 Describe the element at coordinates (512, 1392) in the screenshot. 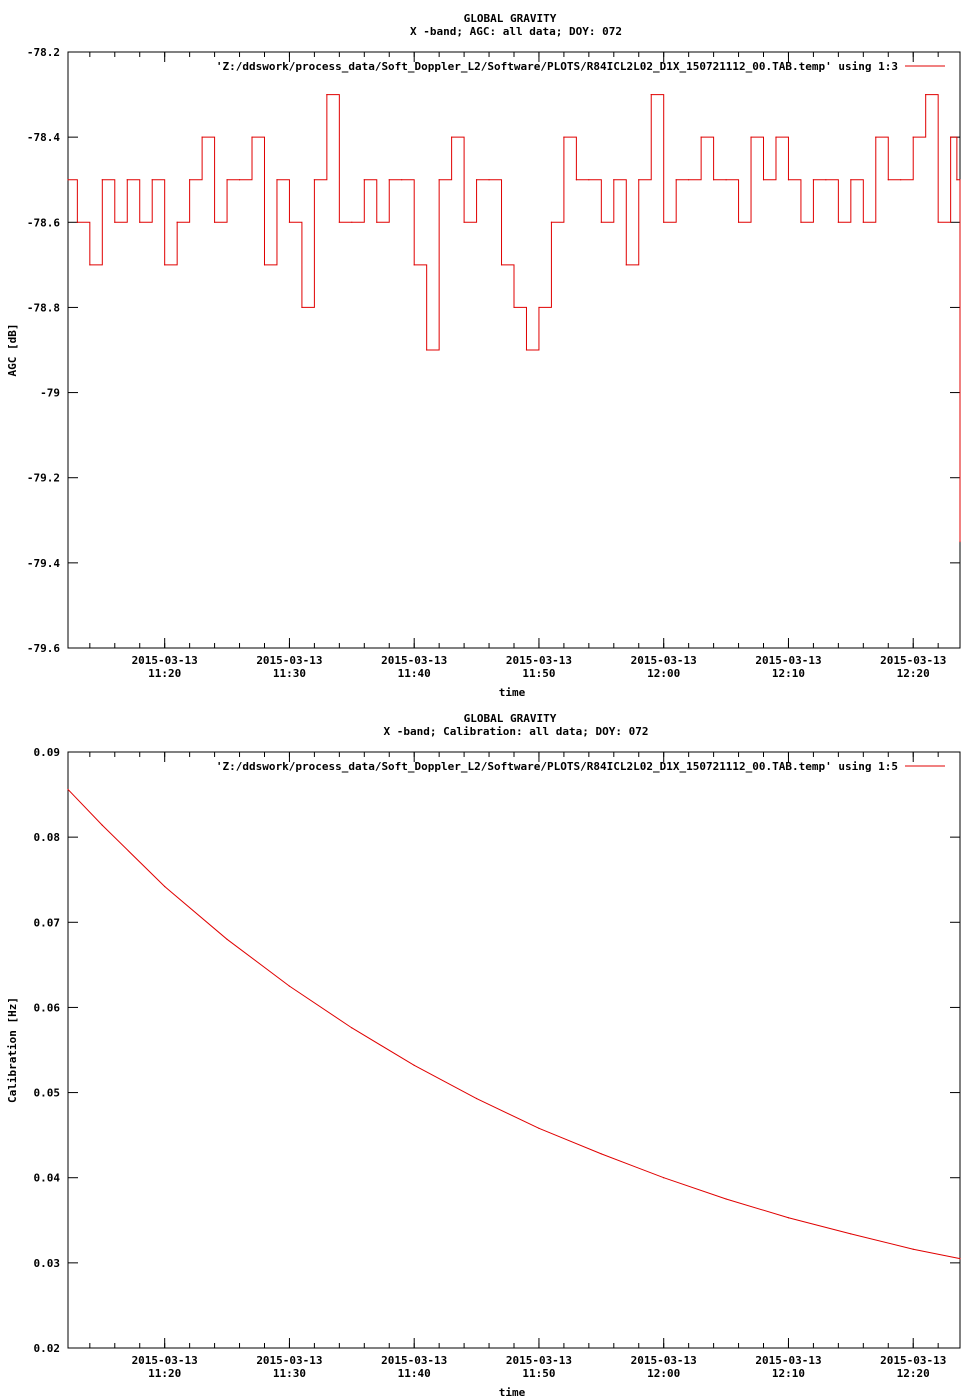

I see `x-axis-label: time` at that location.